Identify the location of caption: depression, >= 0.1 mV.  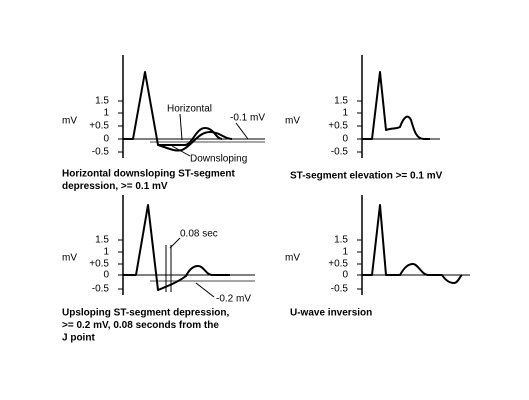
(115, 186).